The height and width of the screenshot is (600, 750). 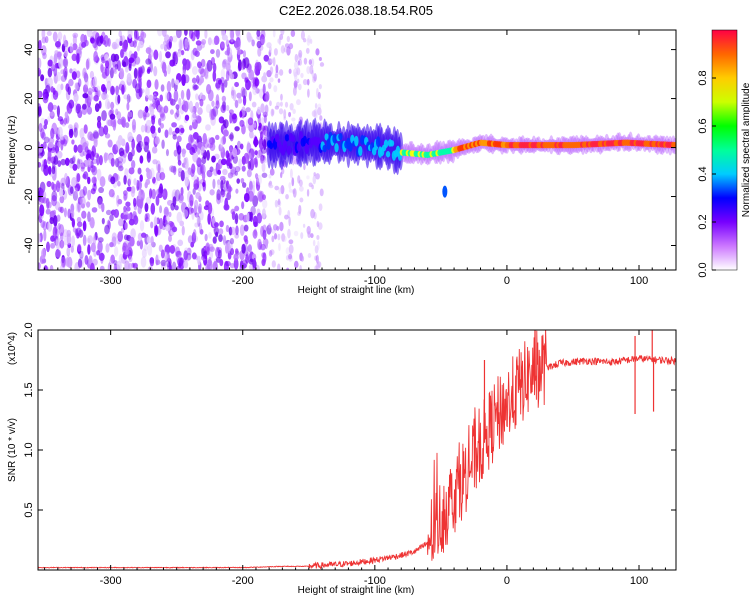 What do you see at coordinates (243, 281) in the screenshot?
I see `x-tick-label: -200` at bounding box center [243, 281].